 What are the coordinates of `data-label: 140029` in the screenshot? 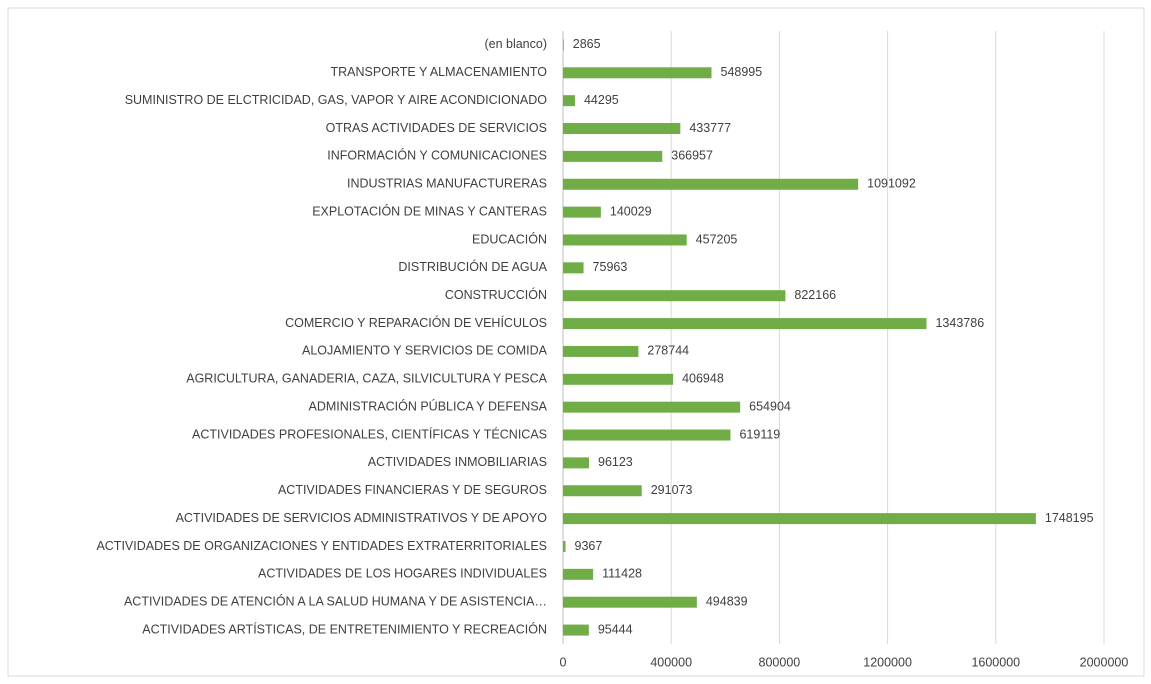 It's located at (631, 211).